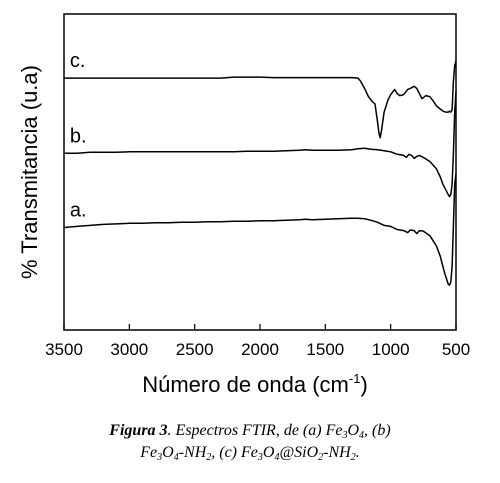  What do you see at coordinates (325, 349) in the screenshot?
I see `x-tick-label: 1500` at bounding box center [325, 349].